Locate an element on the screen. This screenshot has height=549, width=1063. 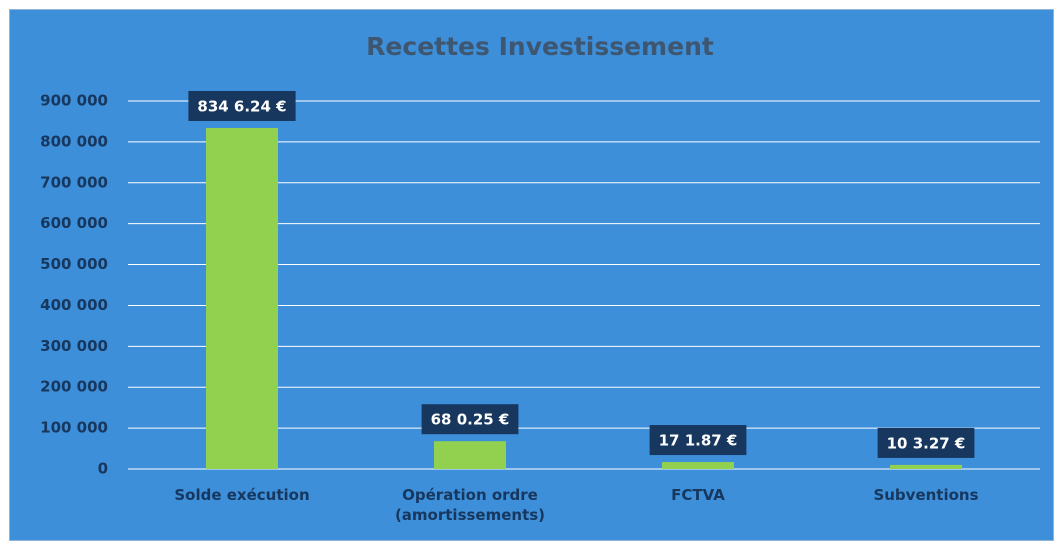
data-label: 68 0.25 € is located at coordinates (470, 420).